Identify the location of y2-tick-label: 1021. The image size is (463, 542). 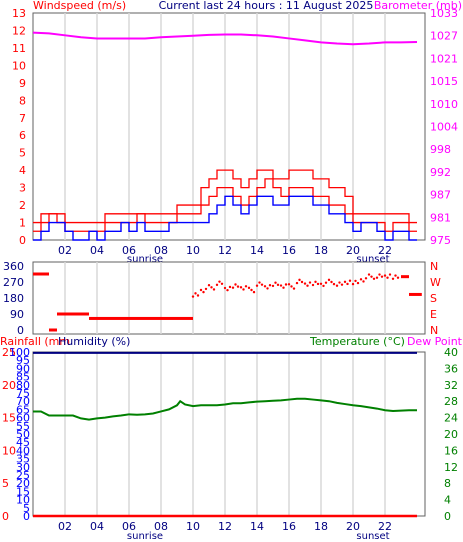
(444, 58).